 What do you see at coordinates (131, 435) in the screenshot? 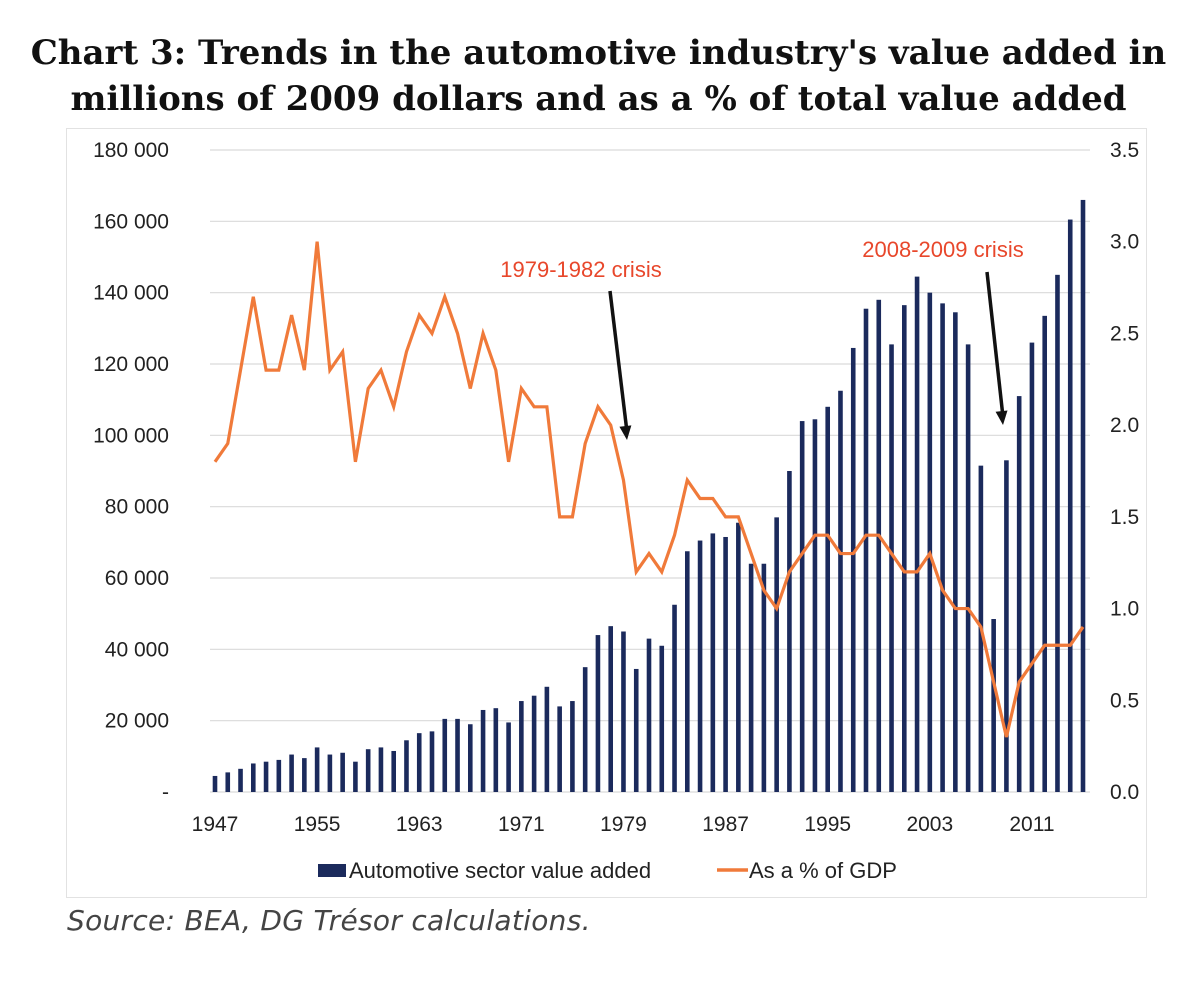
I see `left-axis-tick-label: 100 000` at bounding box center [131, 435].